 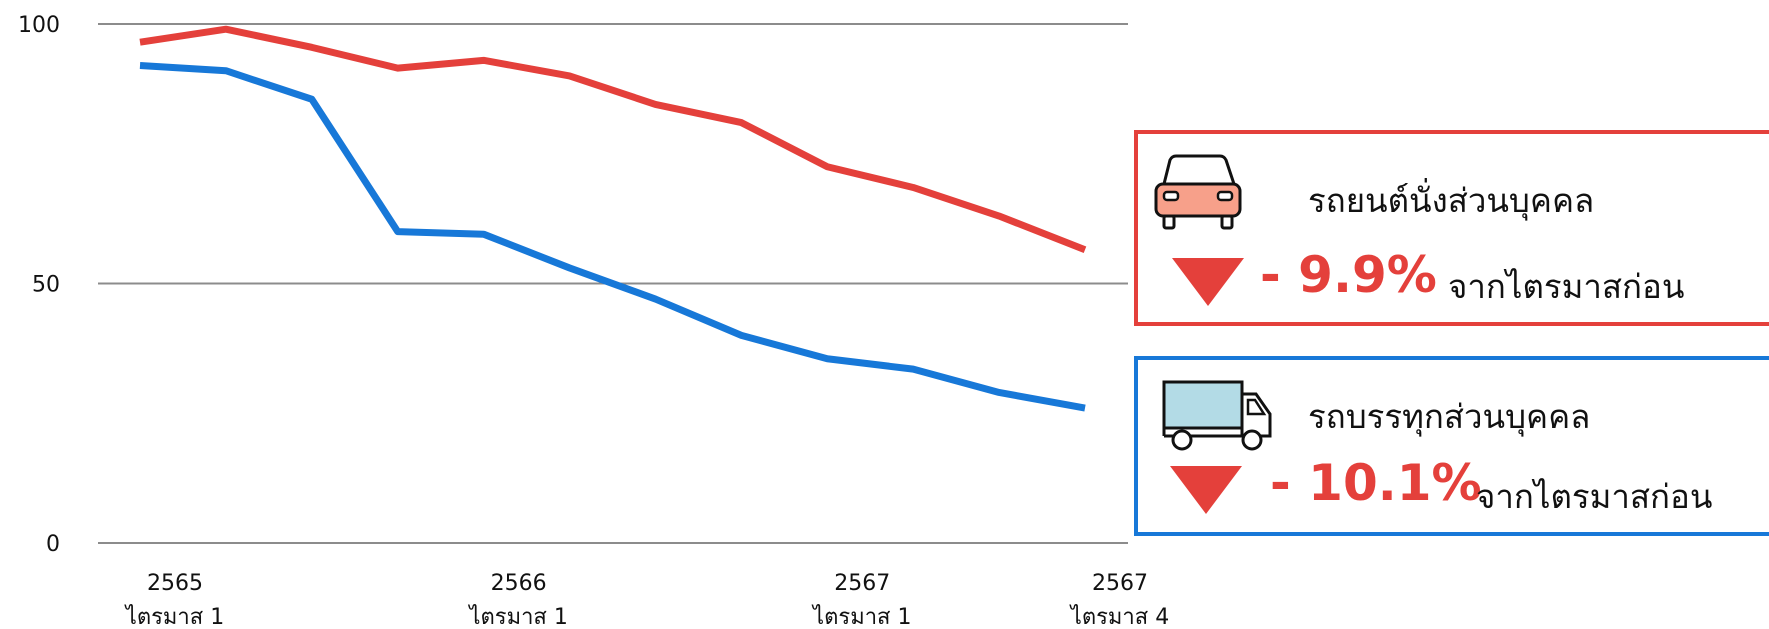 What do you see at coordinates (39, 25) in the screenshot?
I see `y-tick-label: 100` at bounding box center [39, 25].